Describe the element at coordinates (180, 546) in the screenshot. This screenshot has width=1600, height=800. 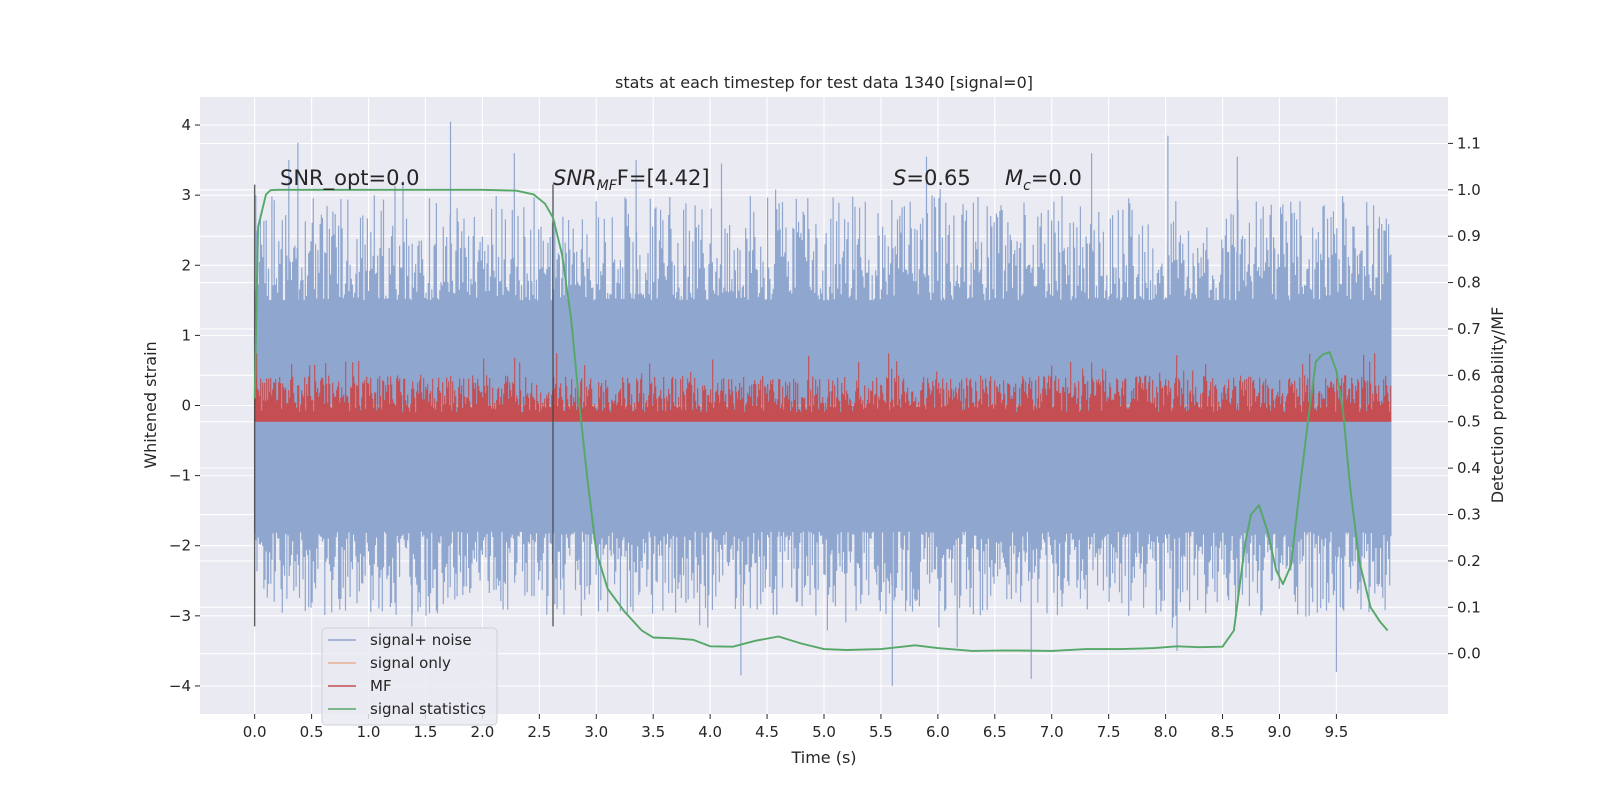
I see `y-left-tick-label-2: −2` at that location.